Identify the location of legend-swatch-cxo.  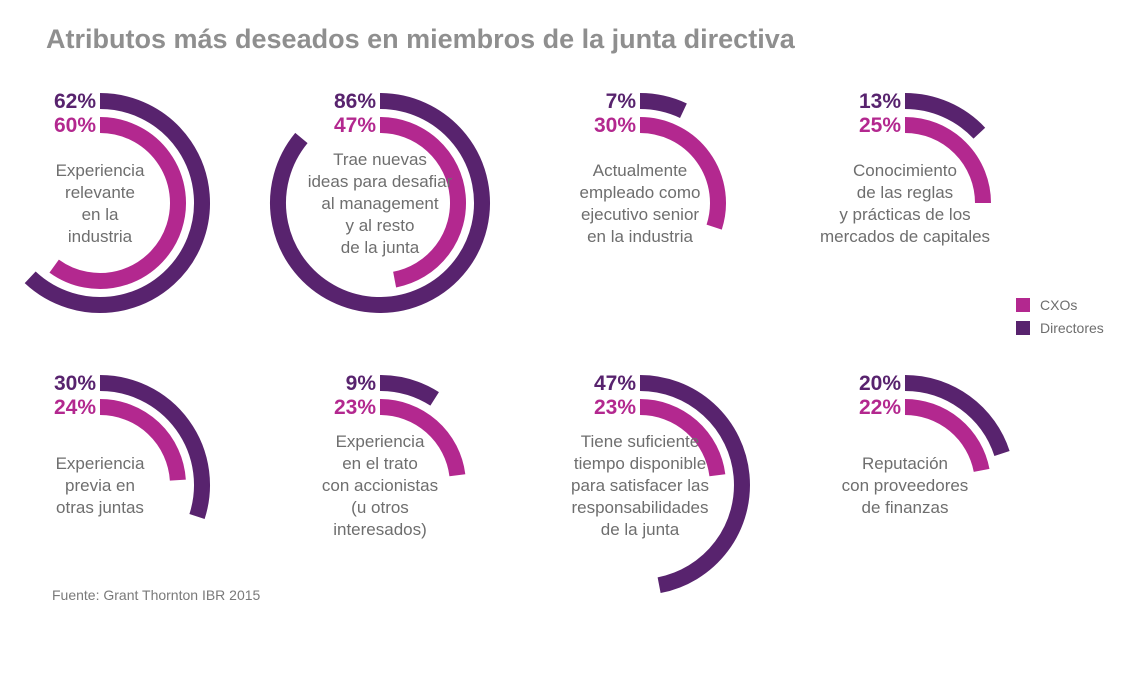
(1023, 305).